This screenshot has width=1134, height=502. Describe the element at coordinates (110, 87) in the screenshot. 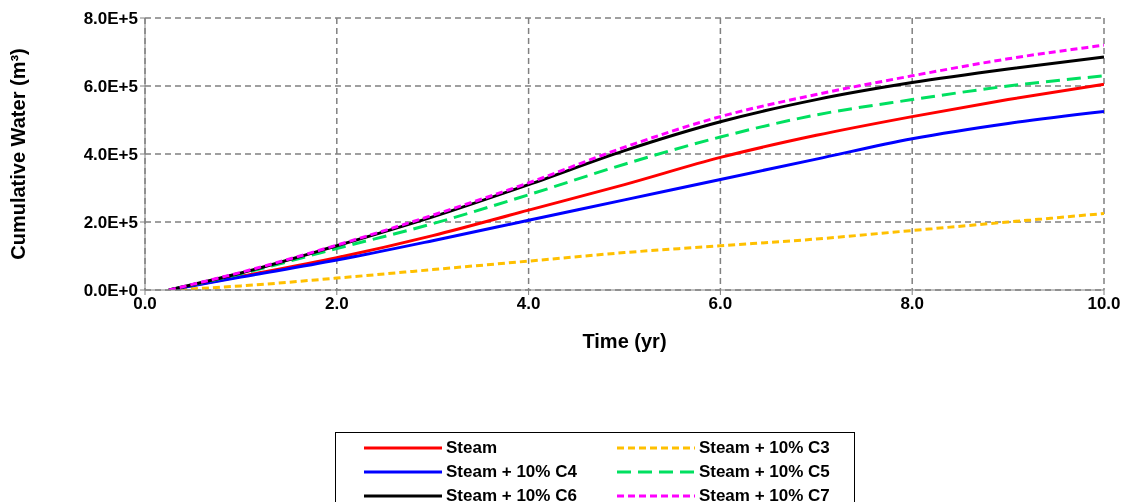

I see `y-tick-label: 6.0E+5` at that location.